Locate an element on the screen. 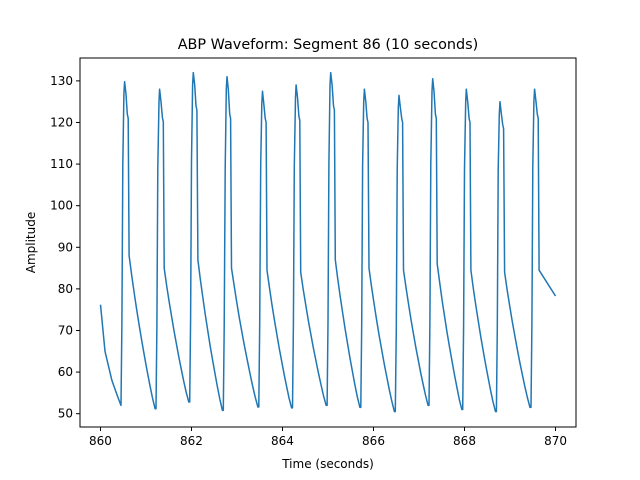 This screenshot has width=640, height=480. y-tick-label: 130 is located at coordinates (61, 81).